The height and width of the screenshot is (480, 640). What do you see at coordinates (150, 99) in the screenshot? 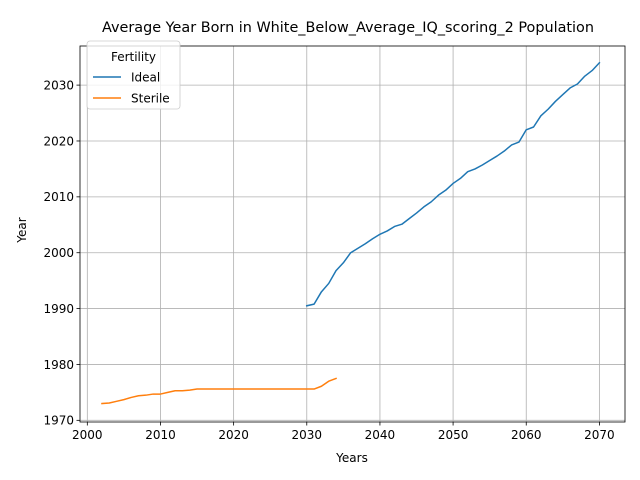
I see `legend-label-sterile: Sterile` at bounding box center [150, 99].